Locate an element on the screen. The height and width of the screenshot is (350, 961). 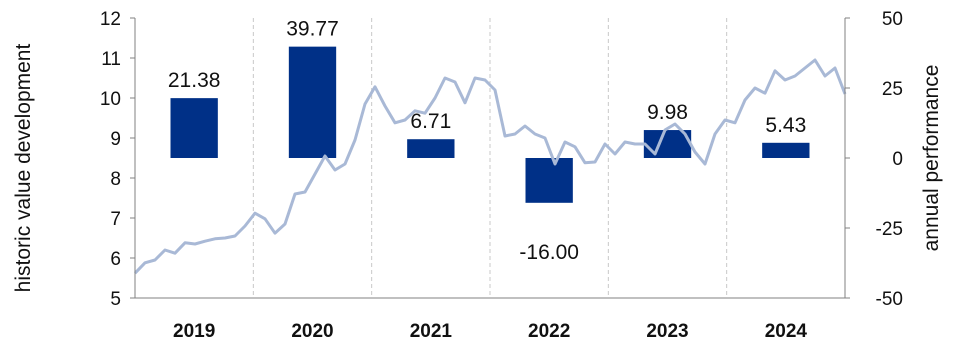
bar-2024 is located at coordinates (786, 150).